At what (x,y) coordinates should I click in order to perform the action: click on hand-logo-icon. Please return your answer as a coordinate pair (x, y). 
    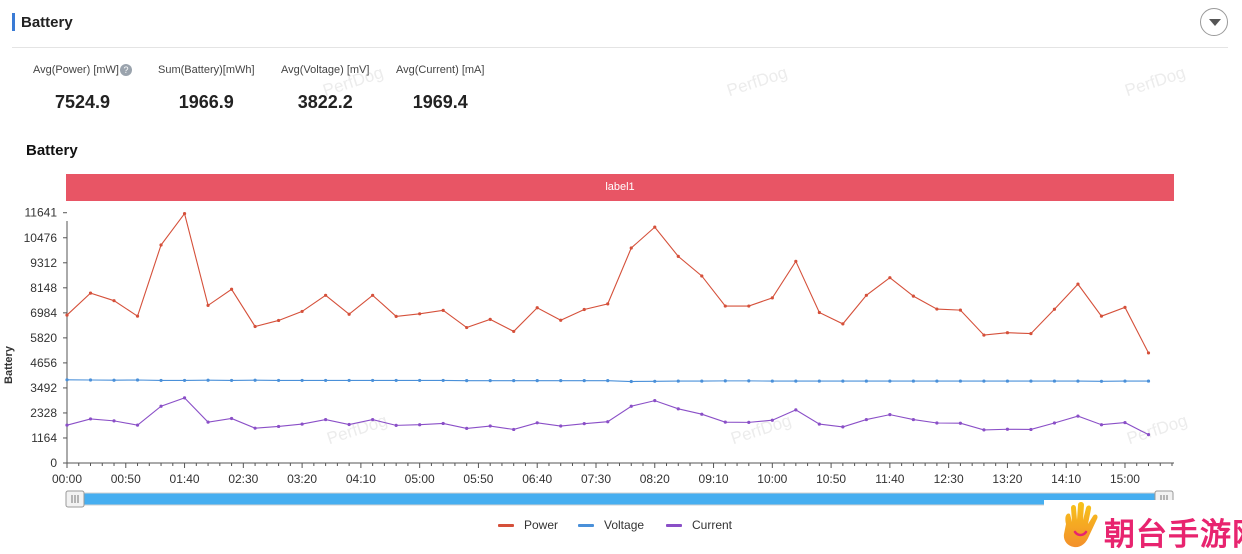
    Looking at the image, I should click on (1080, 525).